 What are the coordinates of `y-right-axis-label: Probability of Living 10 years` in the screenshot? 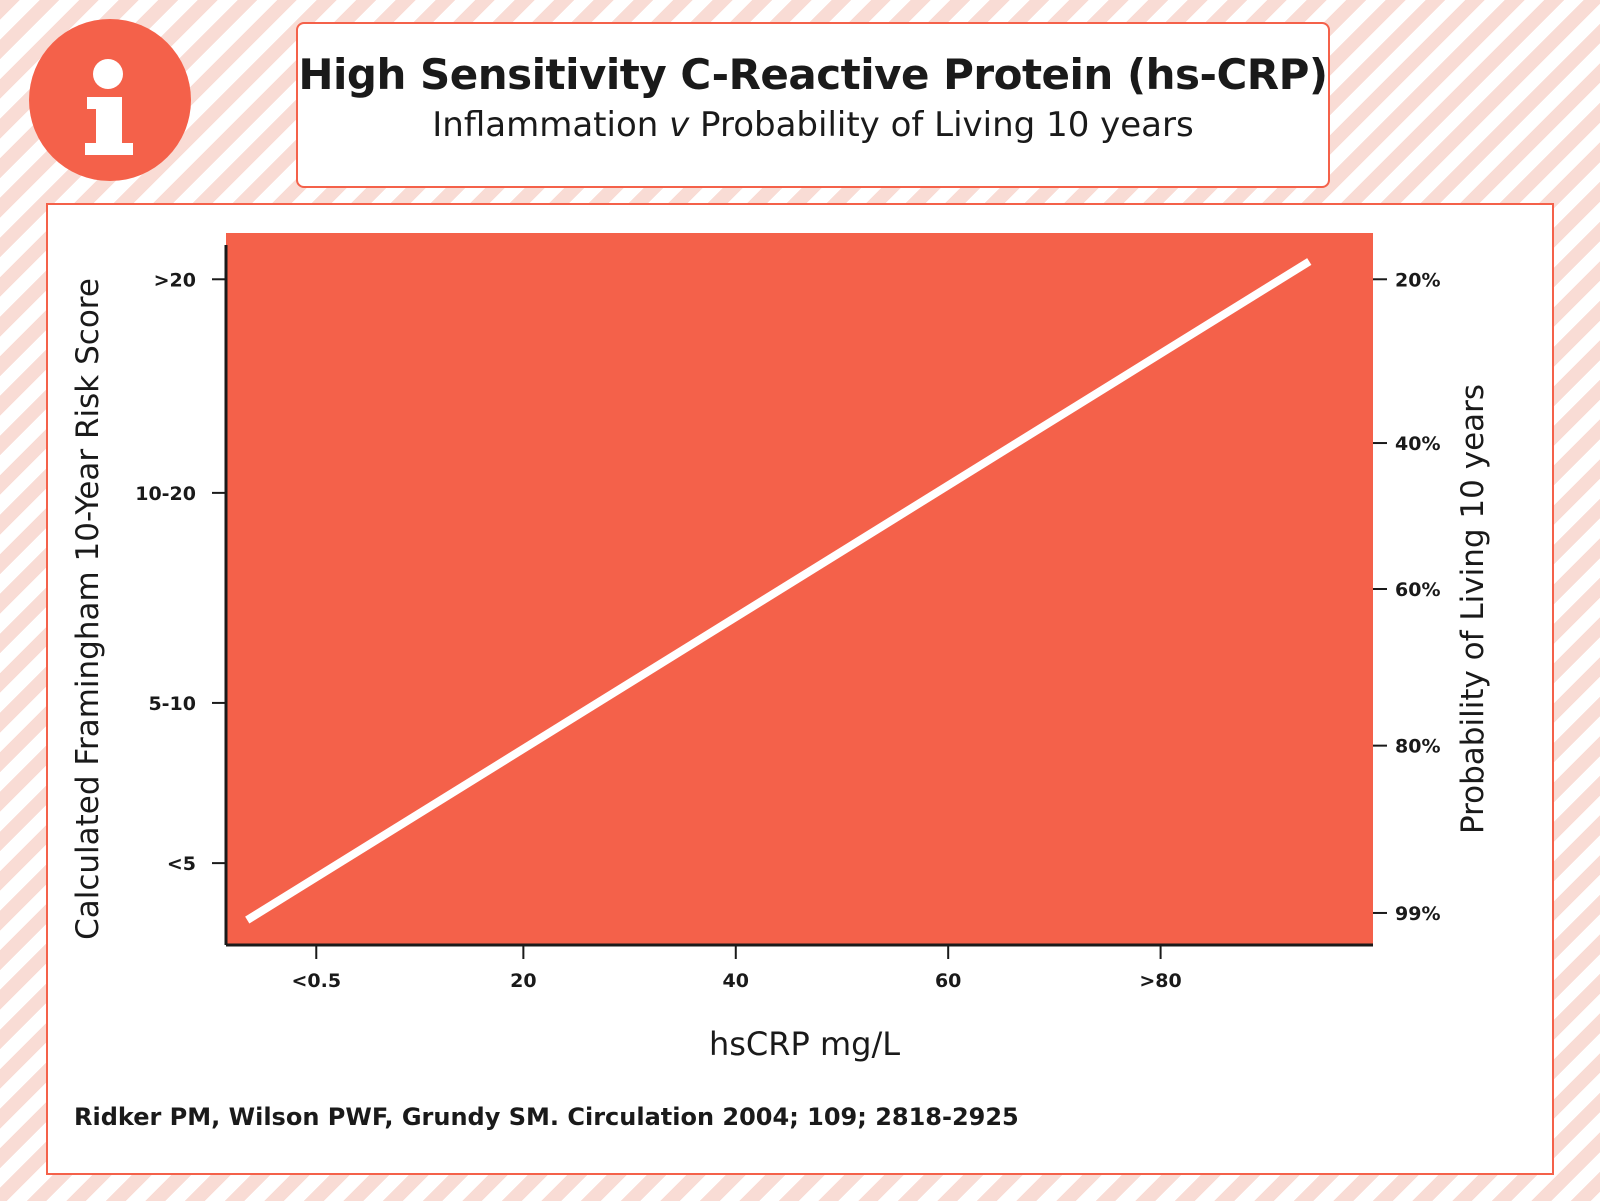 It's located at (1473, 609).